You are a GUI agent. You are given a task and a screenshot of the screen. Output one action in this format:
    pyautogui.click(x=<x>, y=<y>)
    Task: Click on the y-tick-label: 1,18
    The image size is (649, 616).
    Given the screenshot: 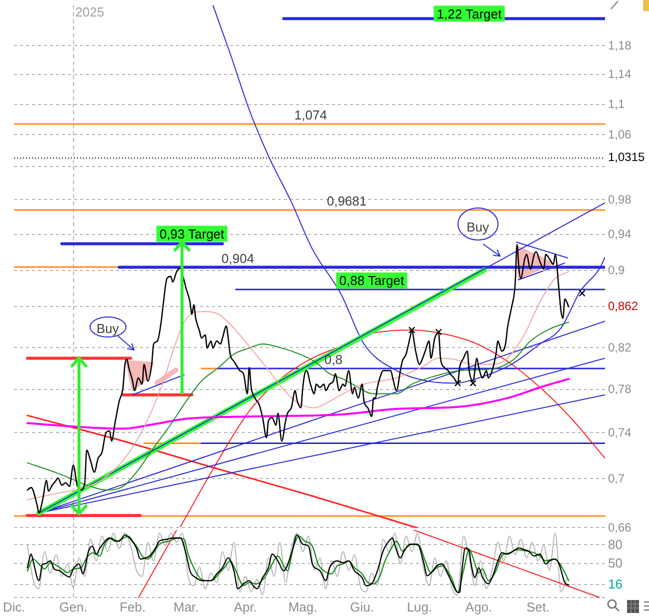 What is the action you would take?
    pyautogui.click(x=620, y=45)
    